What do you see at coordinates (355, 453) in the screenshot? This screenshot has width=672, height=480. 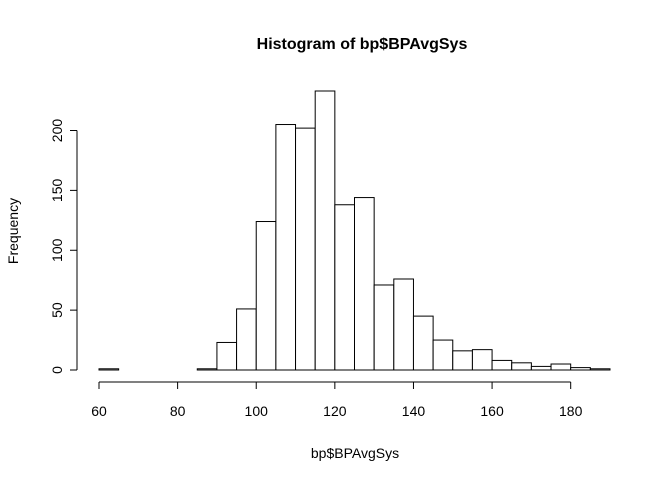 I see `x-axis-label: bp$BPAvgSys` at bounding box center [355, 453].